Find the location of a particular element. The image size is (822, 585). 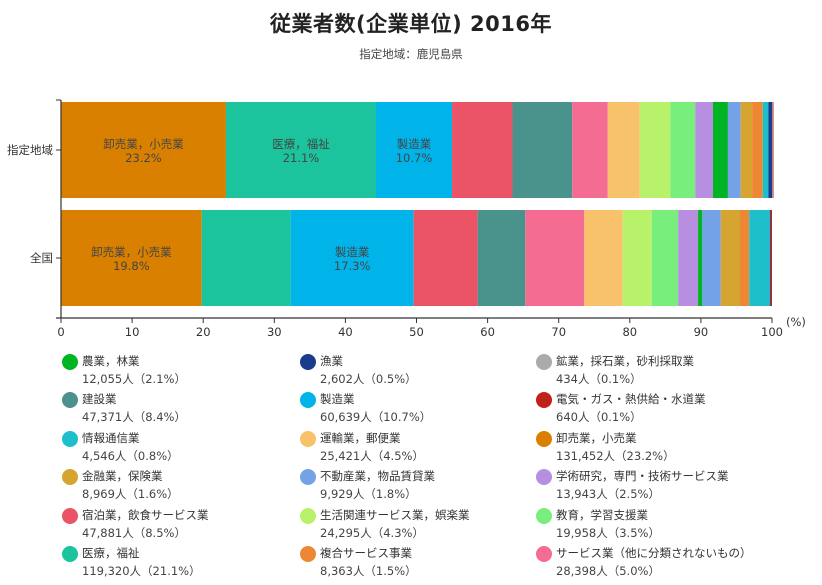

x-tick-label: 10 is located at coordinates (132, 332).